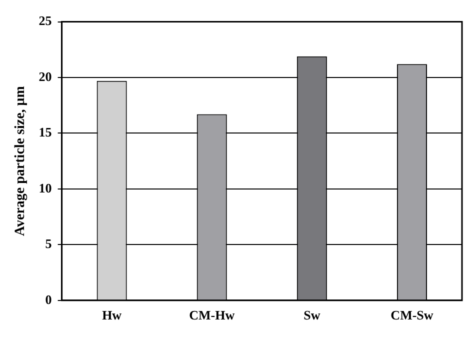  What do you see at coordinates (20, 161) in the screenshot?
I see `y-axis-title: Average particle size, μm` at bounding box center [20, 161].